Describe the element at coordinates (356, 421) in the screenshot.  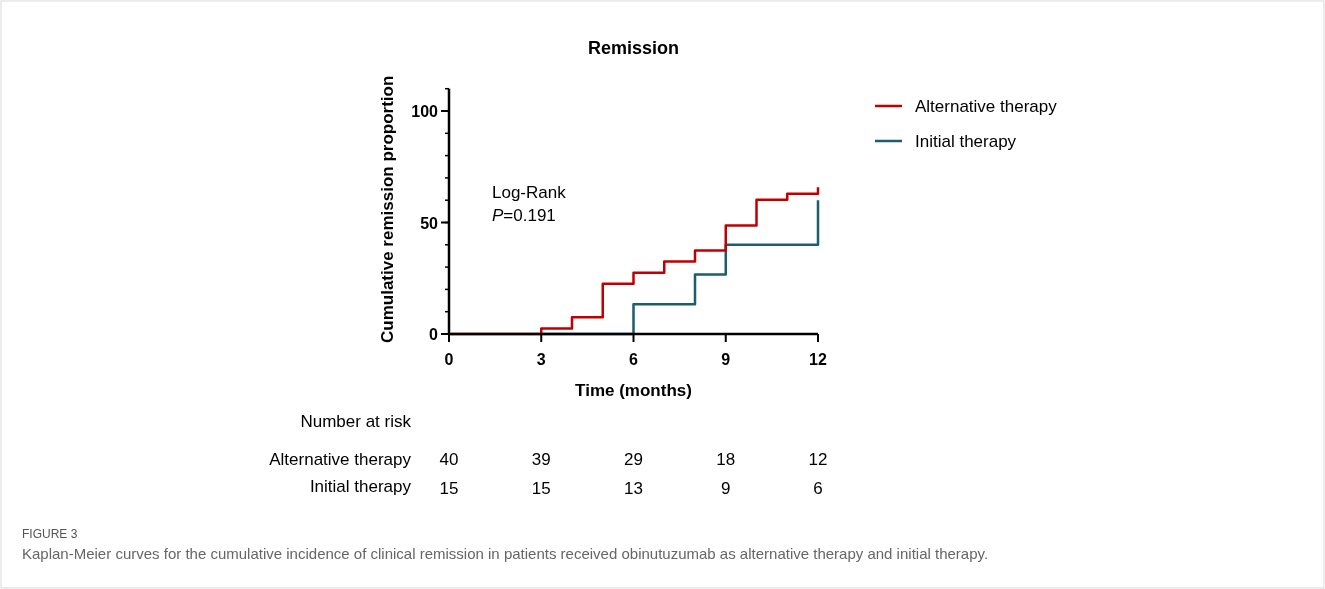
I see `text: Number at risk` at that location.